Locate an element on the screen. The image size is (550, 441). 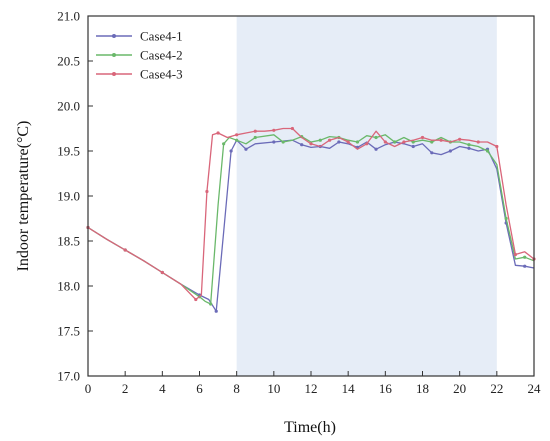
x-tick-label: 12 is located at coordinates (311, 388).